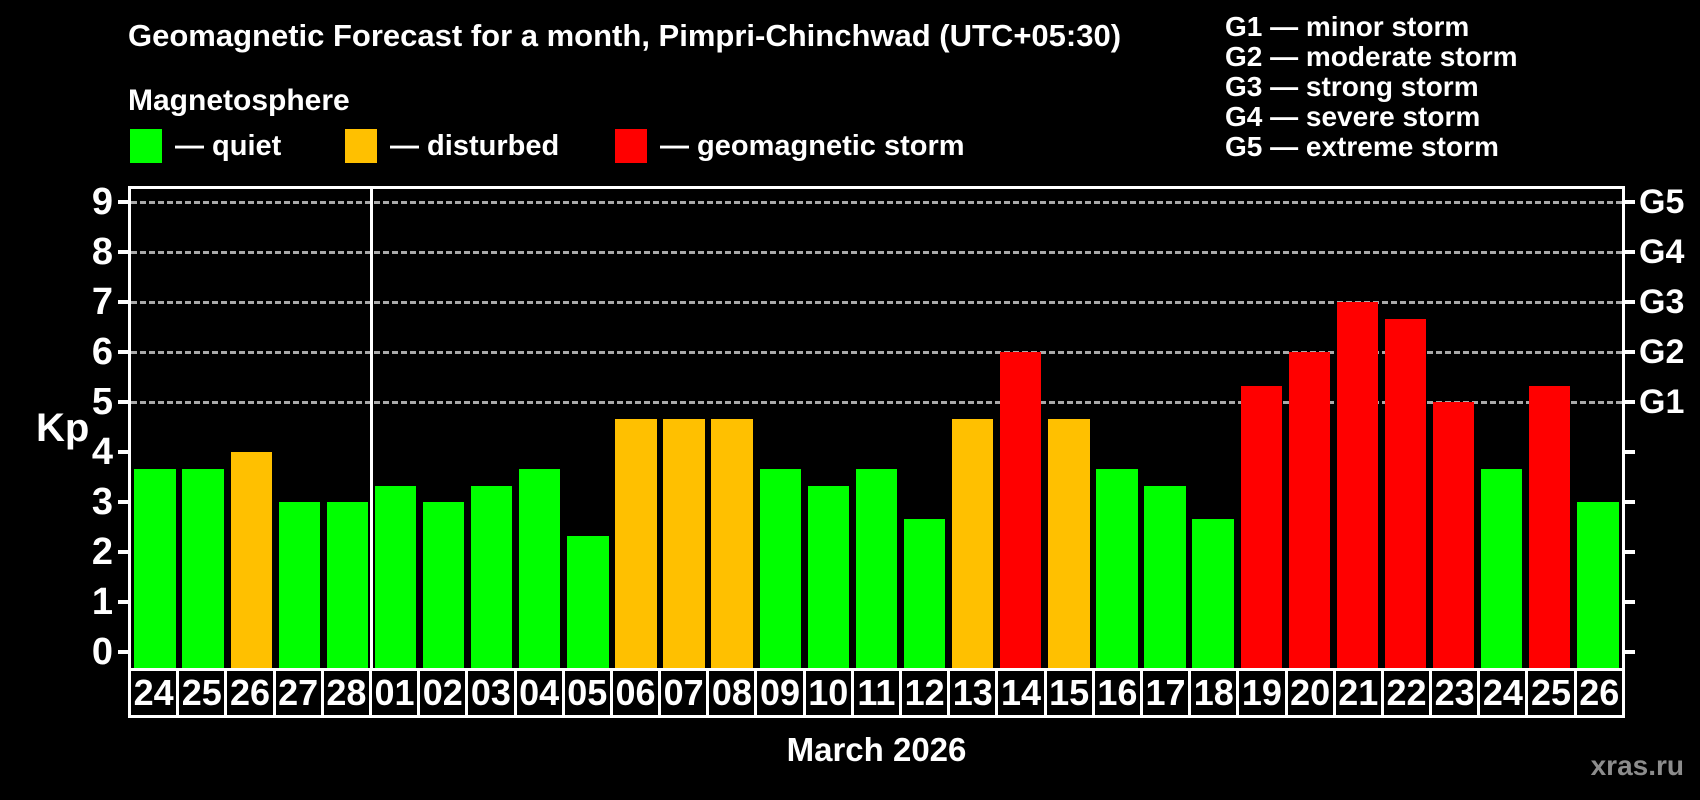 The height and width of the screenshot is (800, 1700). I want to click on chart-subtitle: Magnetosphere, so click(239, 100).